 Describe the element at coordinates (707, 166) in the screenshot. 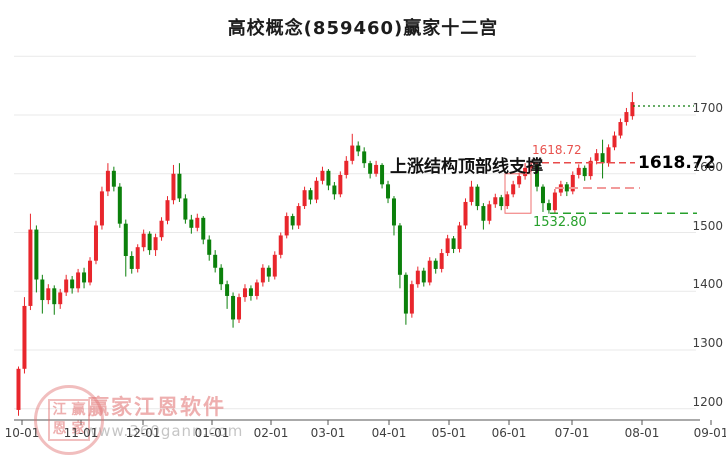

I see `y-axis-label: 1600` at that location.